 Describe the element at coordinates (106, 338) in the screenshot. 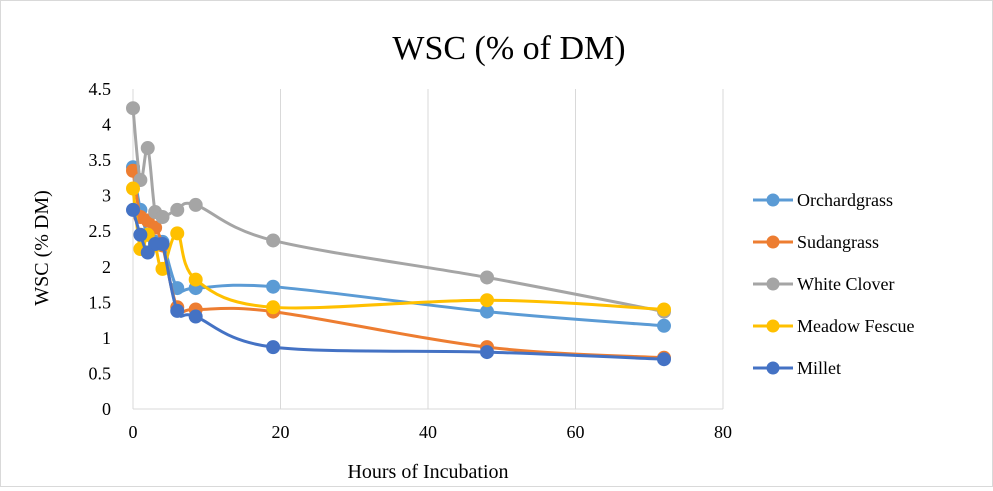

I see `y-tick-label: 1` at that location.